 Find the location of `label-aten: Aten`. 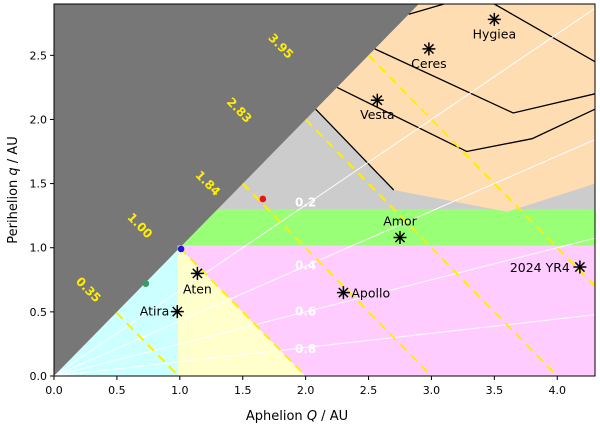

label-aten: Aten is located at coordinates (197, 288).